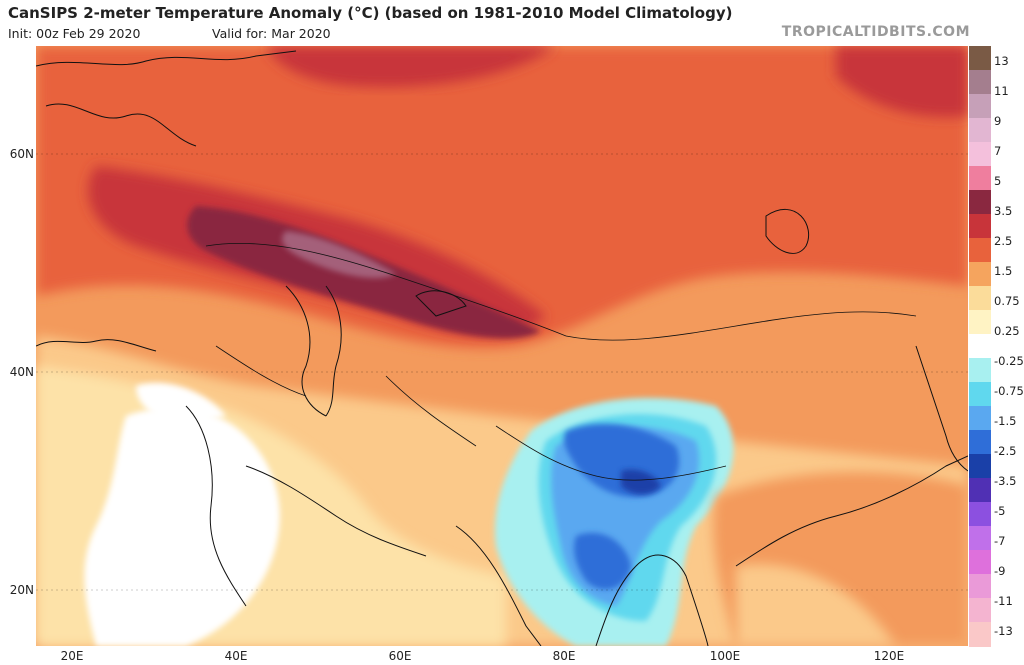  I want to click on field-bengal-blue, so click(602, 561).